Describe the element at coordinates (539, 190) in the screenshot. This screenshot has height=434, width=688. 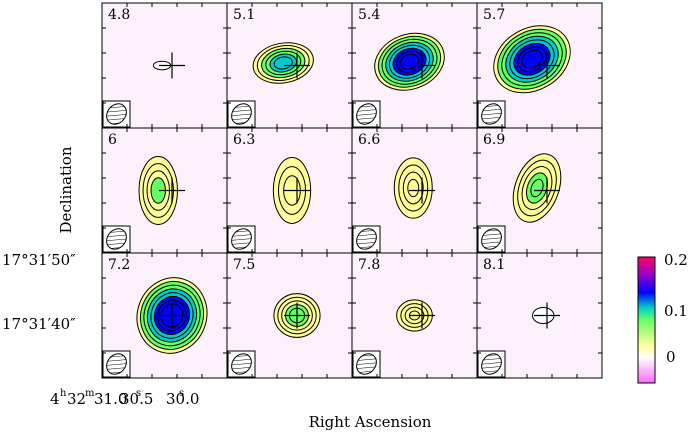
I see `channel-panel: 6.9` at that location.